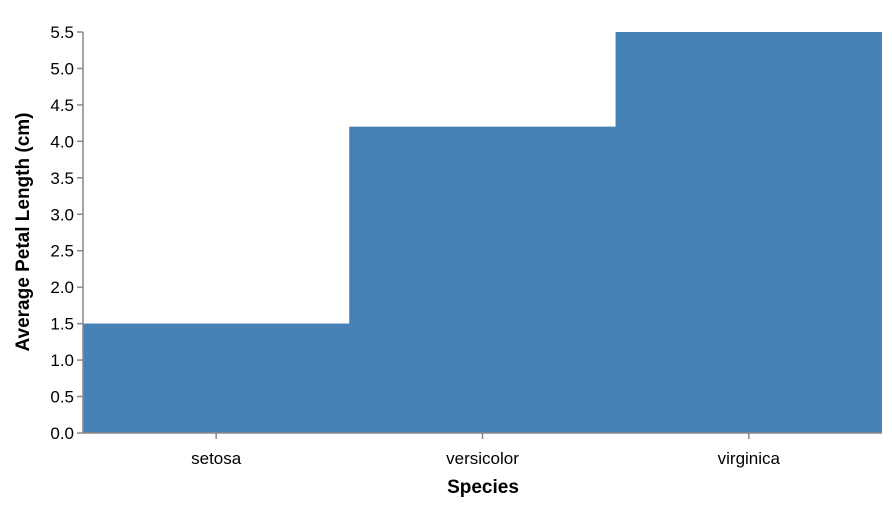 The width and height of the screenshot is (892, 506). Describe the element at coordinates (482, 458) in the screenshot. I see `x-tick-label: versicolor` at that location.